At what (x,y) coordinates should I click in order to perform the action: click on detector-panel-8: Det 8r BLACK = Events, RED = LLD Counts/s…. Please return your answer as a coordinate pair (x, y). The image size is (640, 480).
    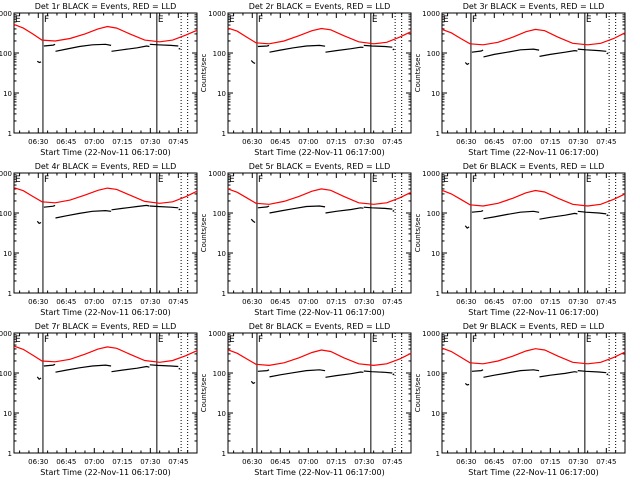
    Looking at the image, I should click on (306, 399).